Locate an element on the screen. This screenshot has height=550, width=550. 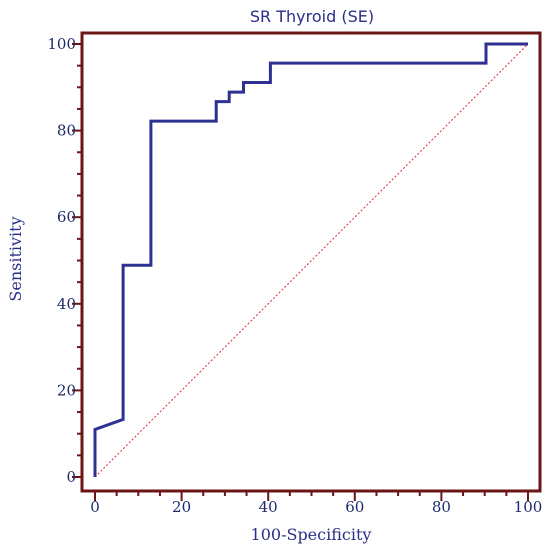
y-tick-label: 100 is located at coordinates (61, 44).